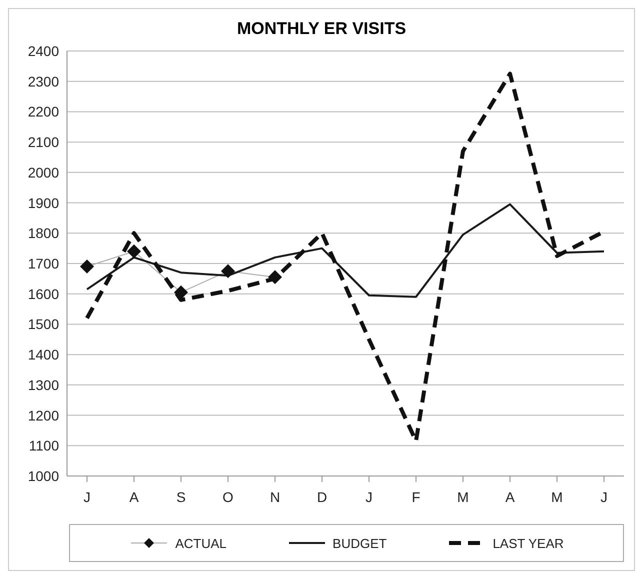 The image size is (643, 579). I want to click on y-tick-label: 1200, so click(44, 415).